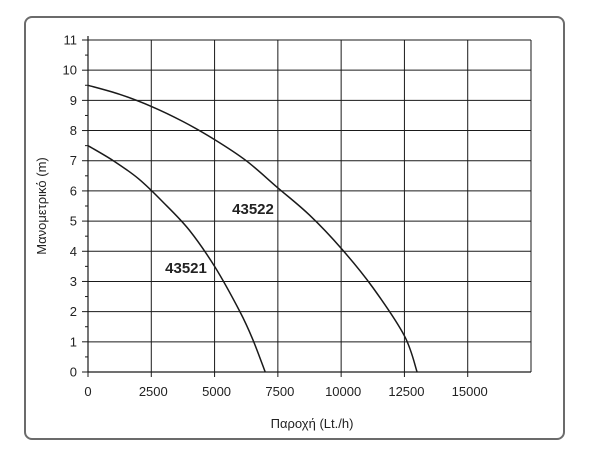  I want to click on y-tick-label: 2, so click(73, 311).